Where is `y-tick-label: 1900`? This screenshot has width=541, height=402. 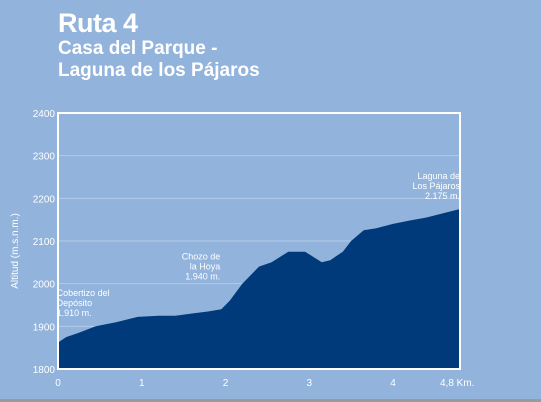 y-tick-label: 1900 is located at coordinates (44, 327).